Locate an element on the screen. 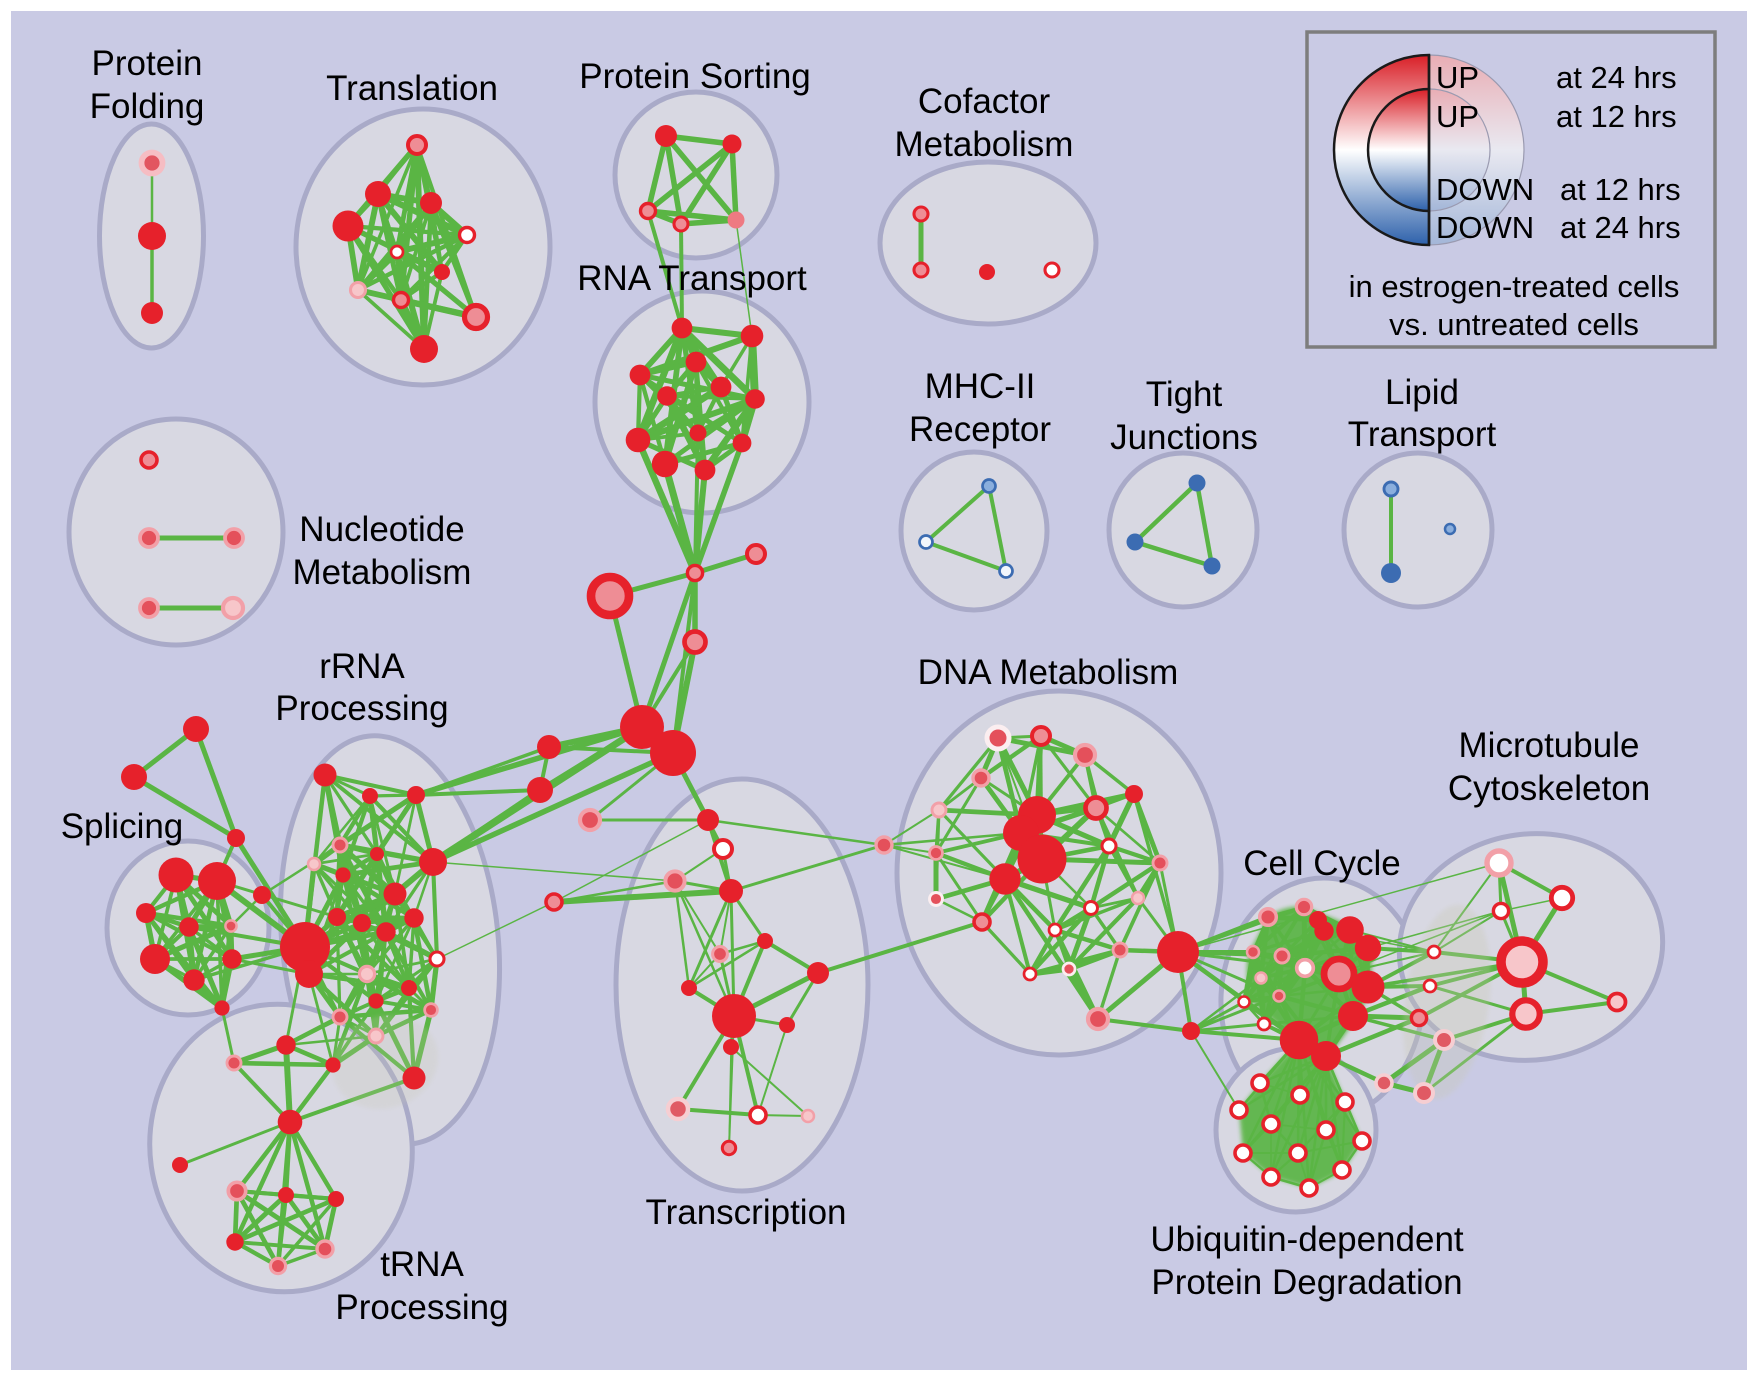 The width and height of the screenshot is (1750, 1376). svg-text: Protein Degradation is located at coordinates (1306, 1282).